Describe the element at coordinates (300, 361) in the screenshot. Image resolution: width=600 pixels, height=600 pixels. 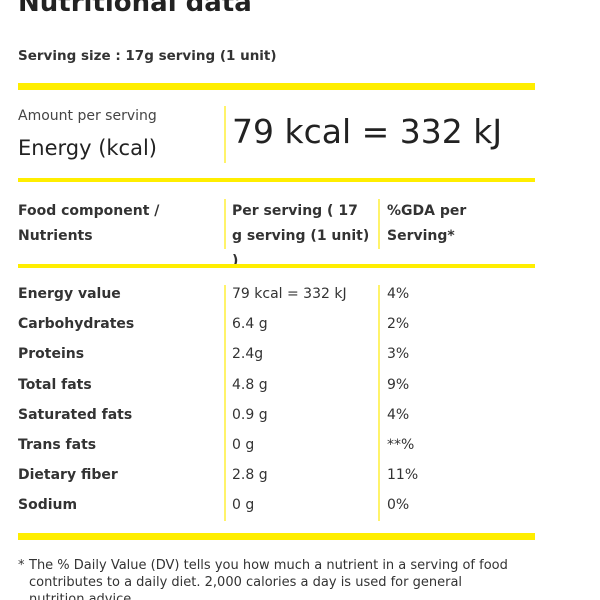
I see `table-row: Proteins 2.4g 3%` at that location.